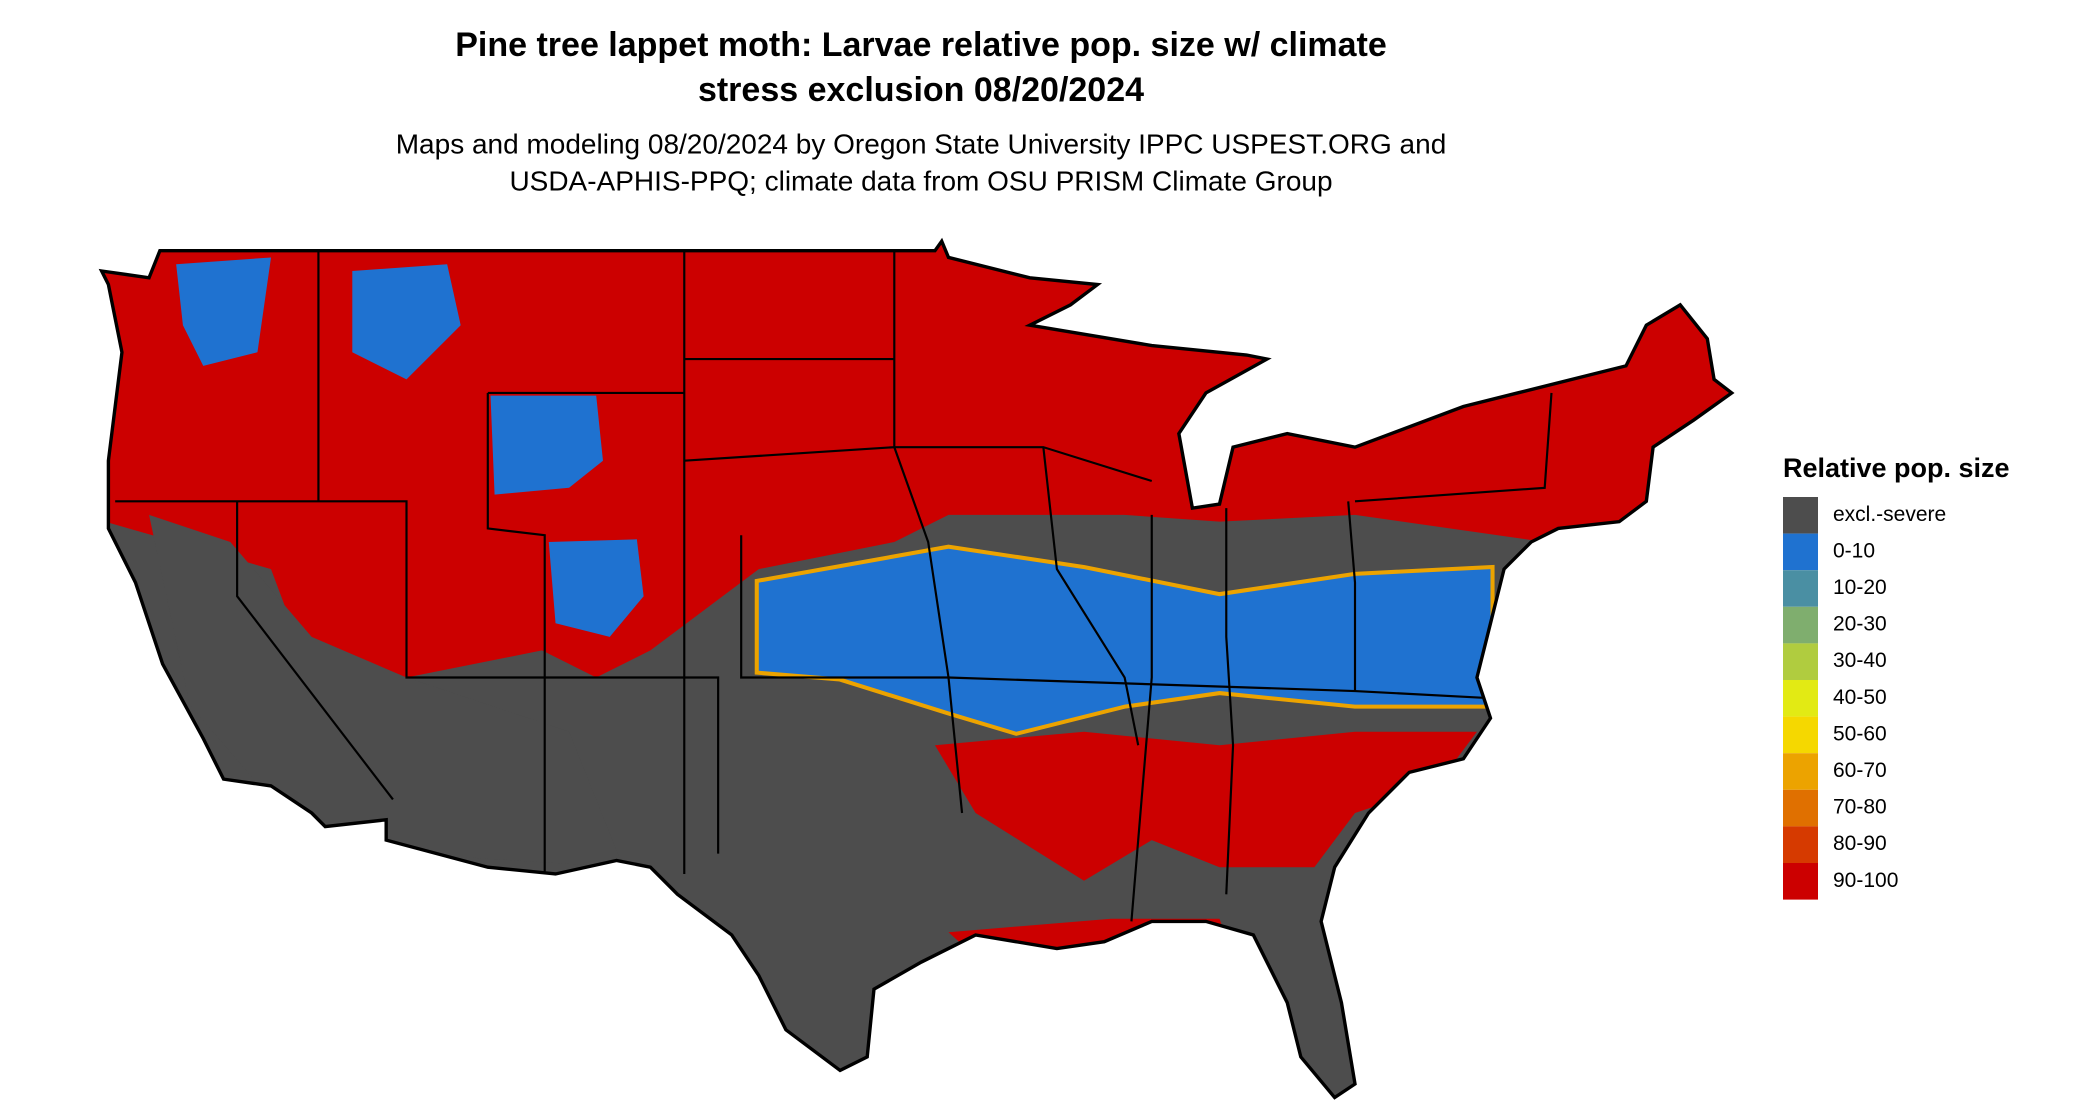  I want to click on legend-label: 60-70, so click(1860, 770).